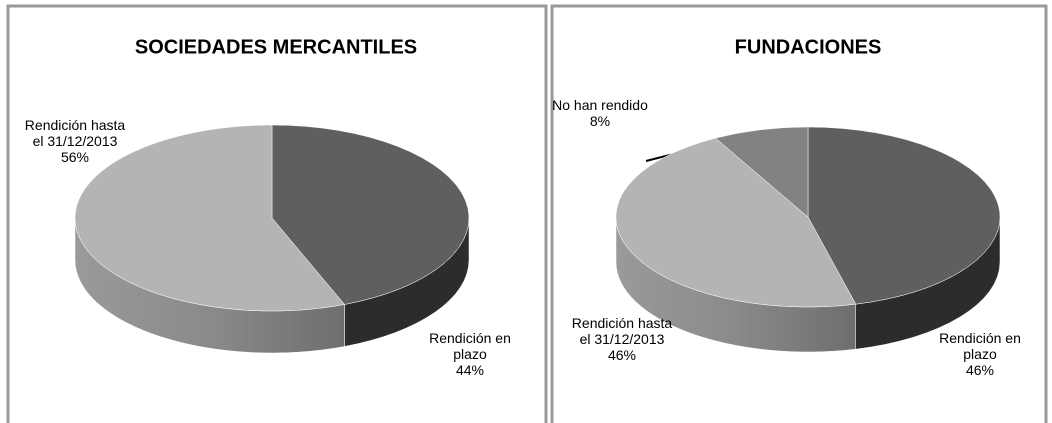  What do you see at coordinates (600, 121) in the screenshot?
I see `label-value: 8%` at bounding box center [600, 121].